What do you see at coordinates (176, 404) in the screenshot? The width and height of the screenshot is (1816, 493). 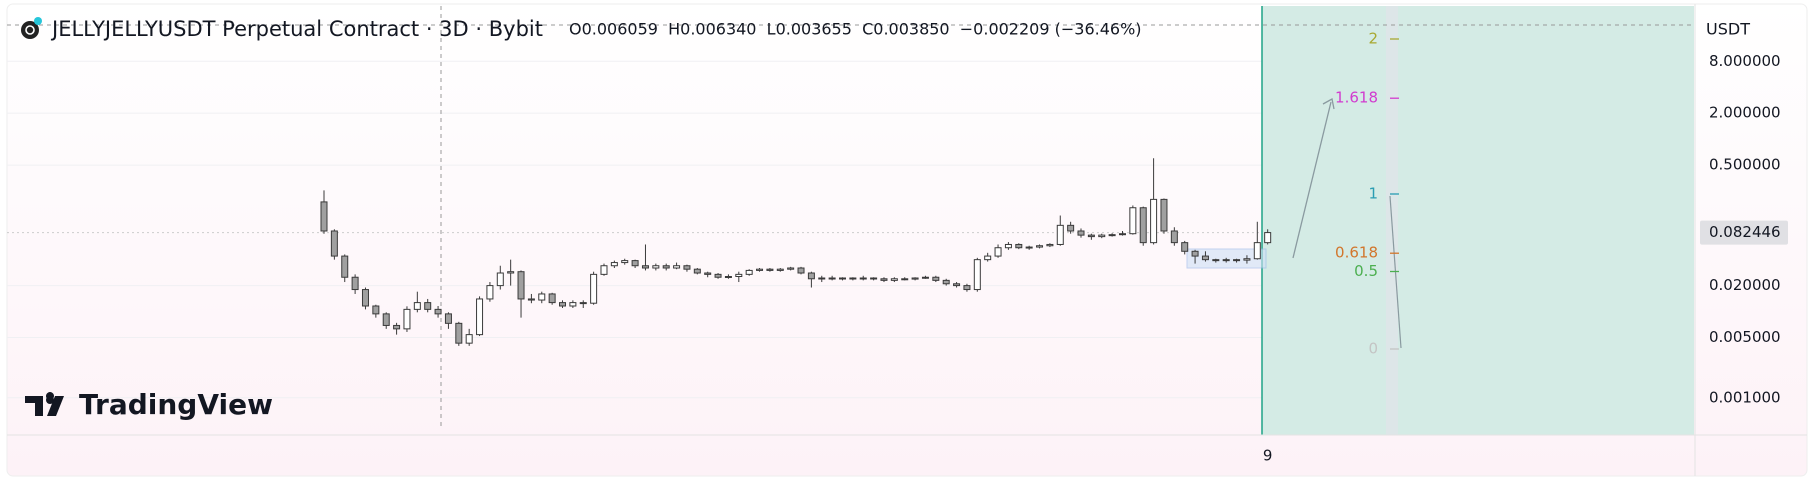 I see `watermark: TradingView` at bounding box center [176, 404].